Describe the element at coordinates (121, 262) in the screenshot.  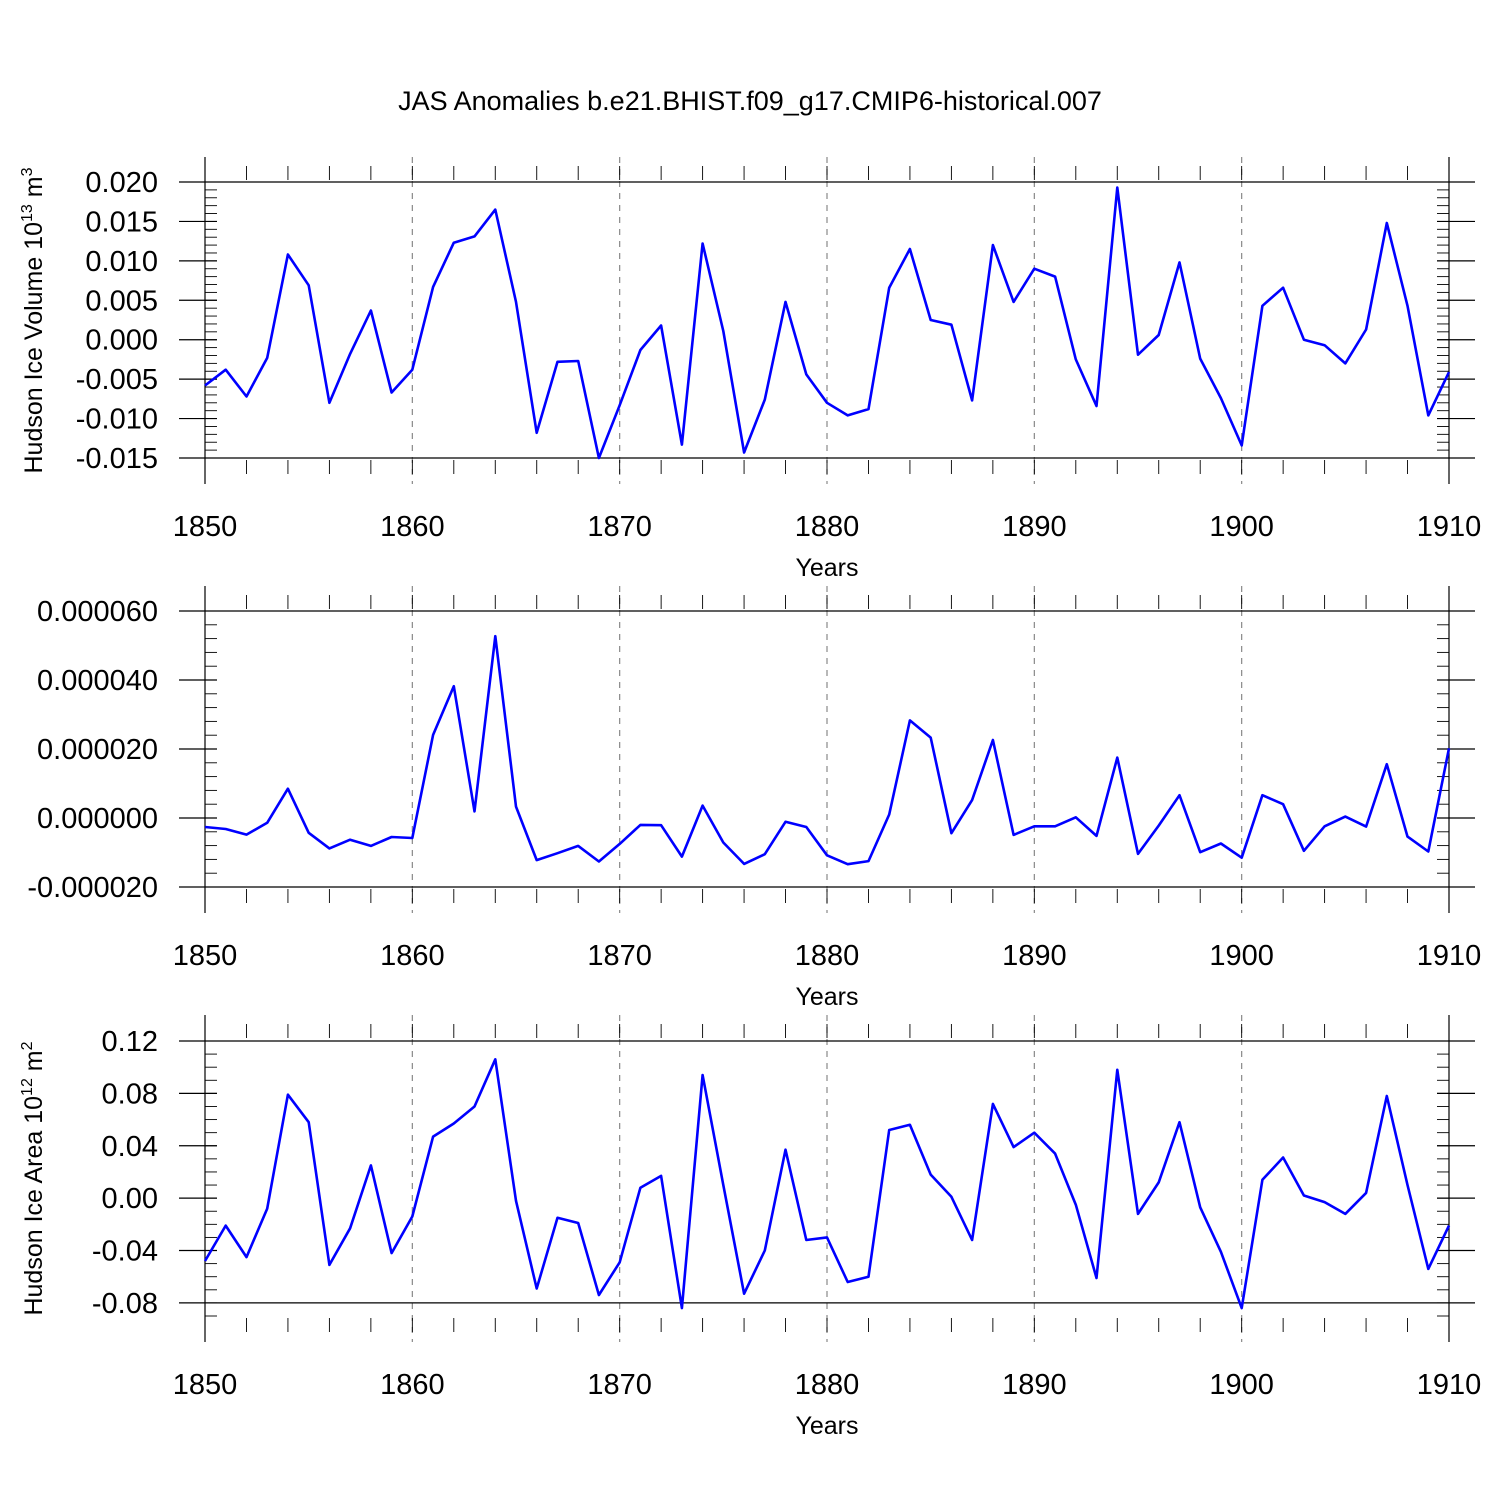
I see `y-tick-label: 0.010` at that location.